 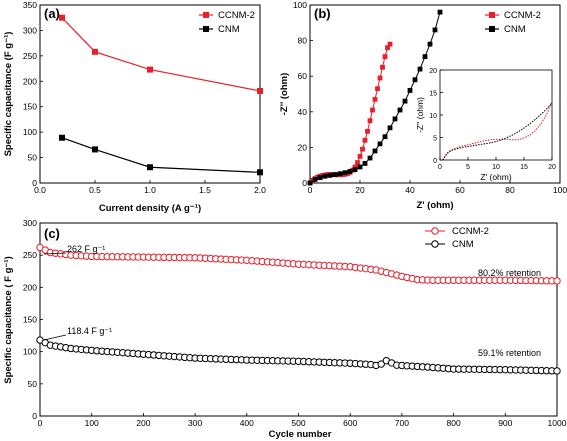 I want to click on panel-c-legend-cnm: CNM, so click(x=463, y=244).